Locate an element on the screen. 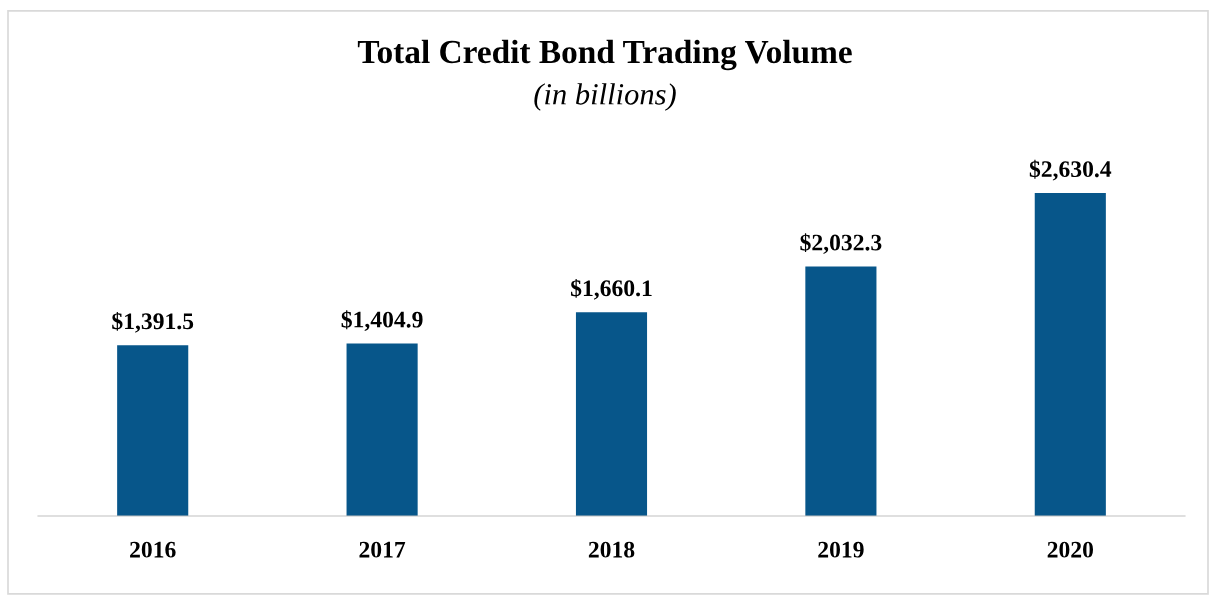 Image resolution: width=1210 pixels, height=595 pixels. chart-subtitle: (in billions) is located at coordinates (605, 97).